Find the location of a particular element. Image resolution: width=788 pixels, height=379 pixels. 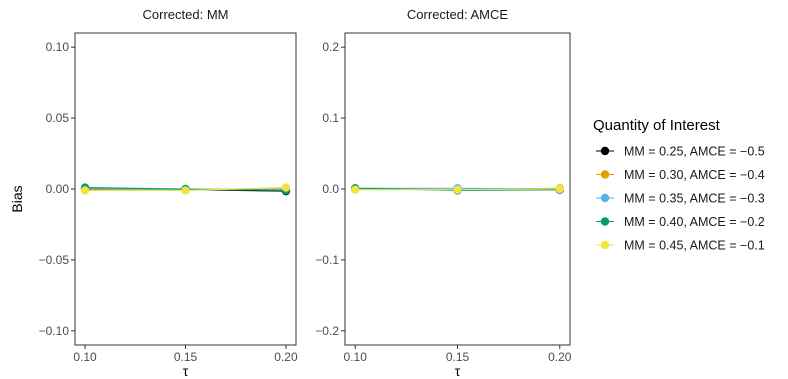

legend-label: MM = 0.45, AMCE = −0.1 is located at coordinates (694, 246).